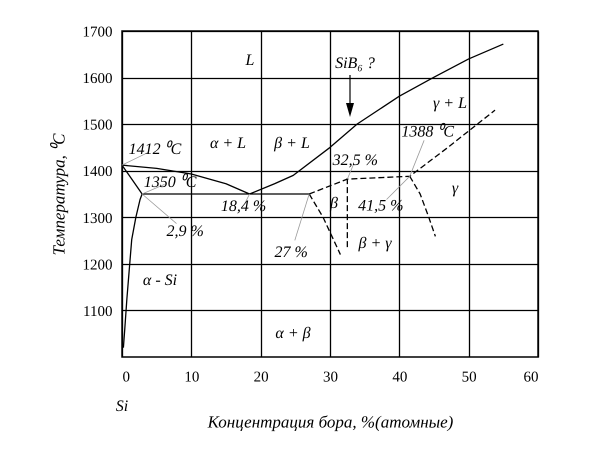 The width and height of the screenshot is (615, 473). I want to click on annotation: α - Si, so click(160, 280).